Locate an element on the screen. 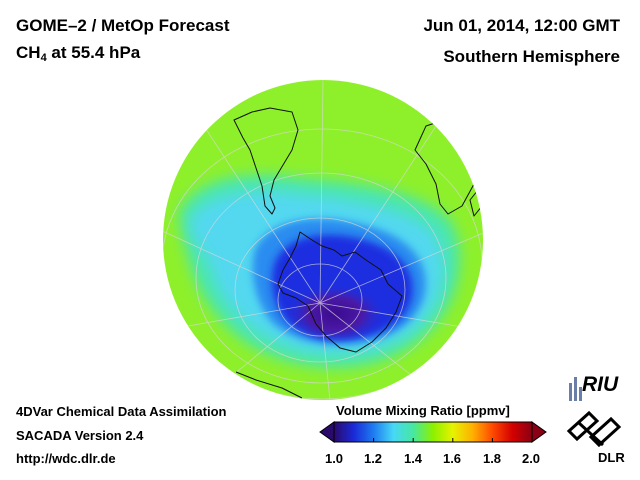 This screenshot has width=640, height=480. south-america-coastline is located at coordinates (266, 161).